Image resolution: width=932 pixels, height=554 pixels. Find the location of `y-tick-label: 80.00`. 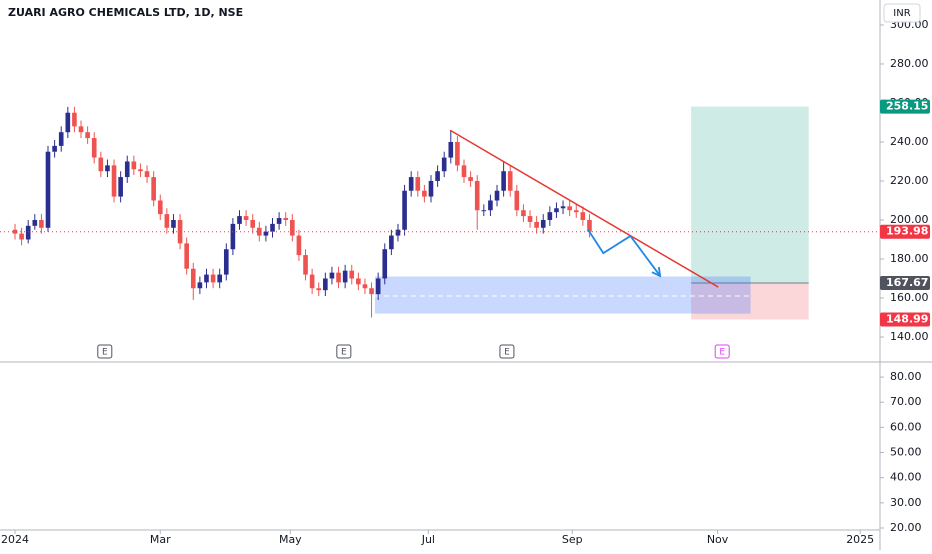

y-tick-label: 80.00 is located at coordinates (906, 376).